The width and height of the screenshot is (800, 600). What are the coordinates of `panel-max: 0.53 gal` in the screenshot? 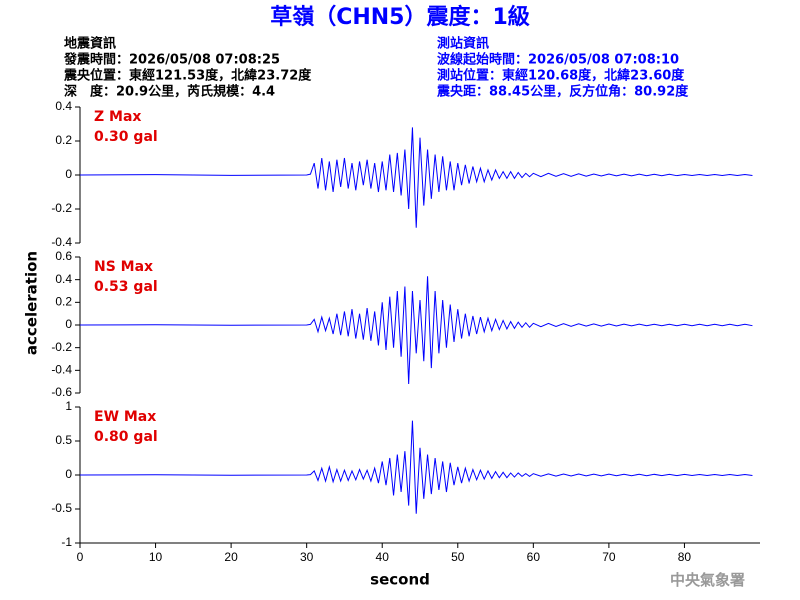 It's located at (126, 287).